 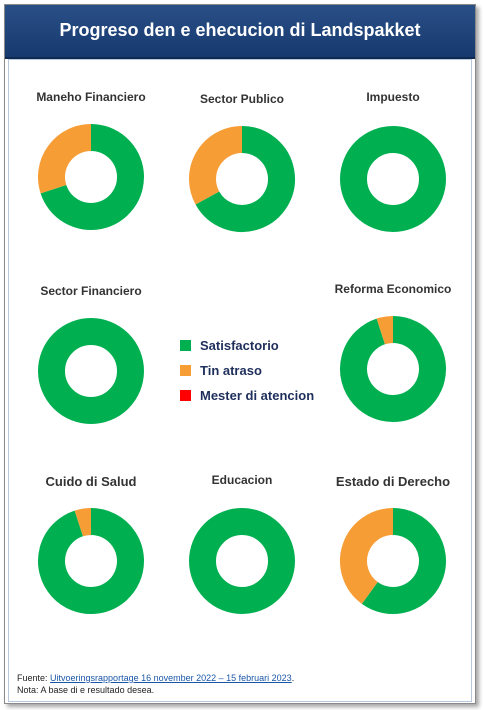 I want to click on chart-title-maneho-financiero: Maneho Financiero, so click(x=91, y=97).